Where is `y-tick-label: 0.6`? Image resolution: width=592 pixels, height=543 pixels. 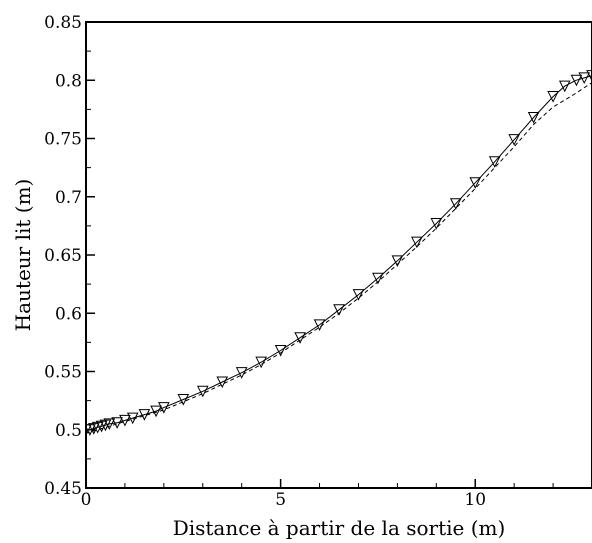
y-tick-label: 0.6 is located at coordinates (68, 314).